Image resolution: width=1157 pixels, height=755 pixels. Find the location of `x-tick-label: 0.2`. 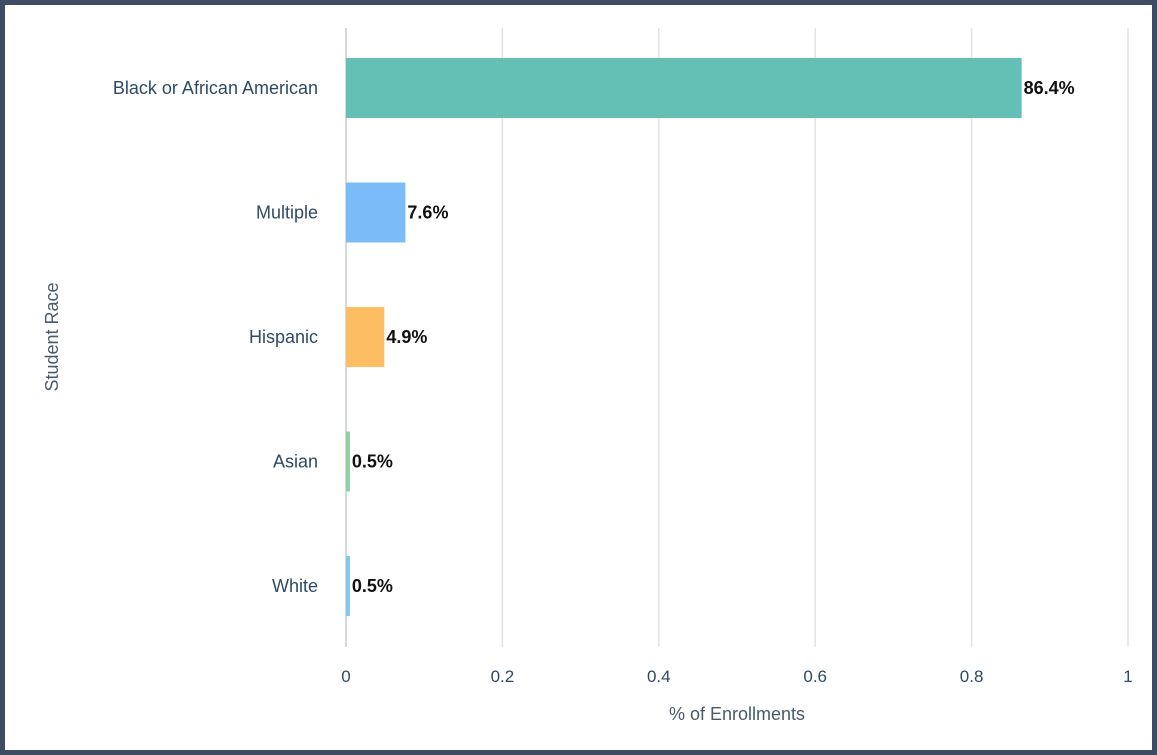

x-tick-label: 0.2 is located at coordinates (503, 676).